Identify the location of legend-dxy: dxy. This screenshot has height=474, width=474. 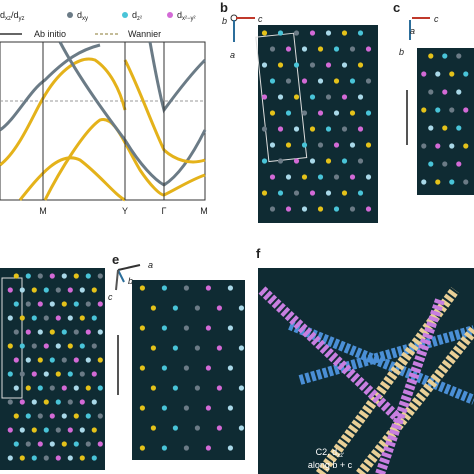
(82, 16).